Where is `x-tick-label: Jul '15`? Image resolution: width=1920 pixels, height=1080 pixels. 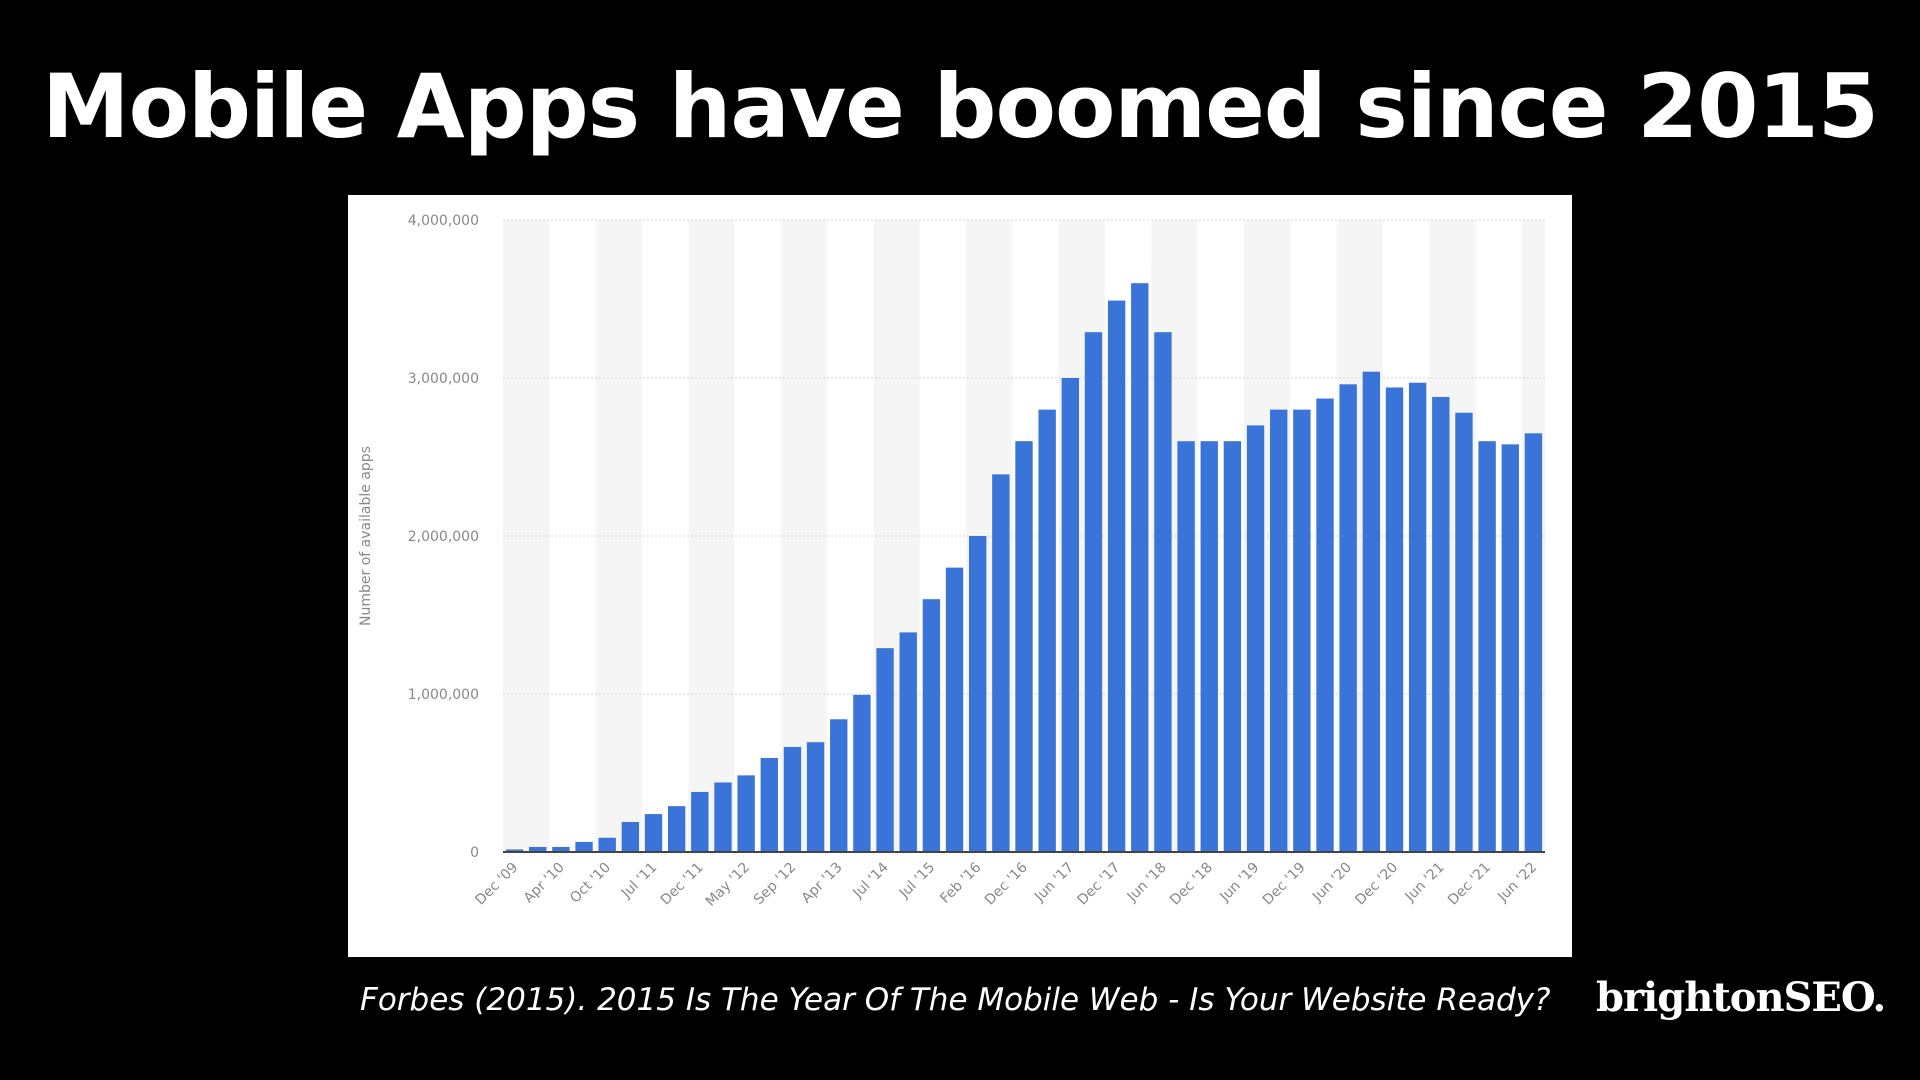 x-tick-label: Jul '15 is located at coordinates (917, 881).